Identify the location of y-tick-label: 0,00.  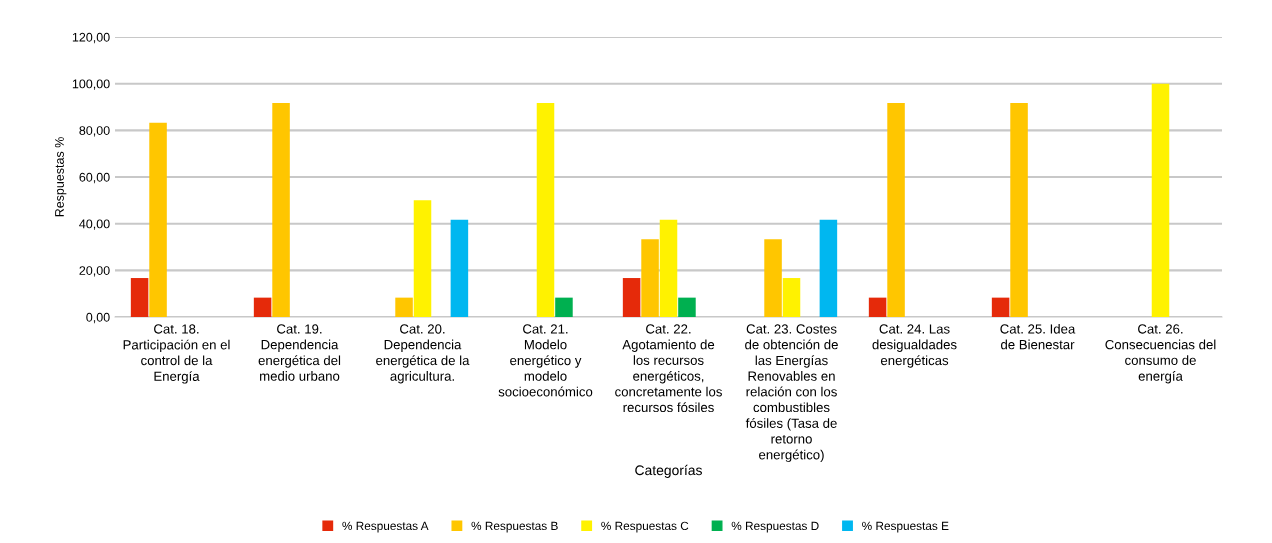
(98, 318).